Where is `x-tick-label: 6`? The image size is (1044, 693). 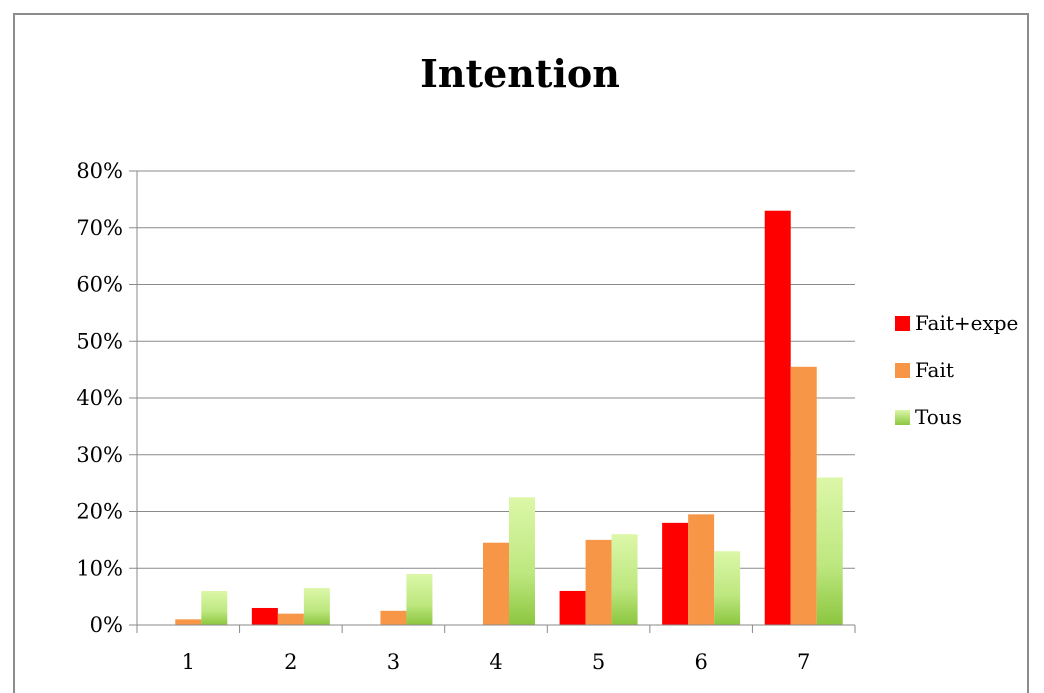
x-tick-label: 6 is located at coordinates (700, 662).